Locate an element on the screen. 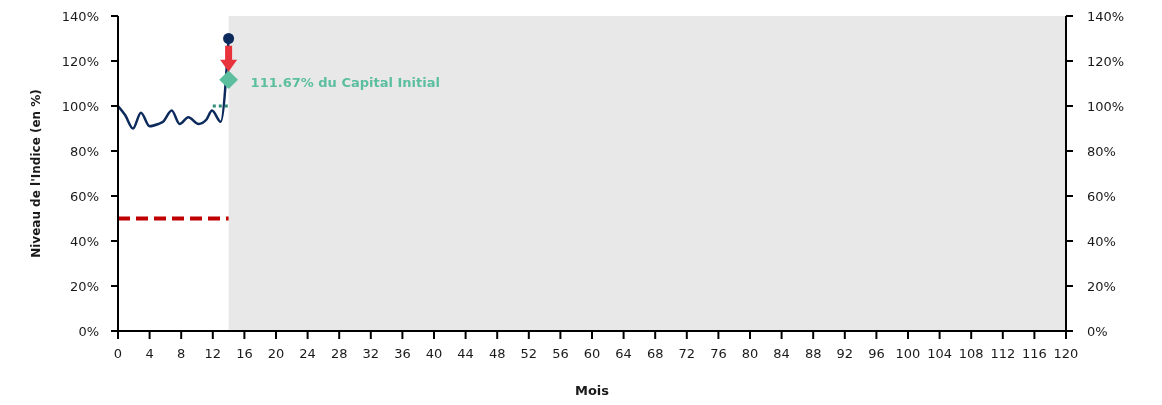 Image resolution: width=1162 pixels, height=405 pixels. x-tick-label: 20 is located at coordinates (276, 354).